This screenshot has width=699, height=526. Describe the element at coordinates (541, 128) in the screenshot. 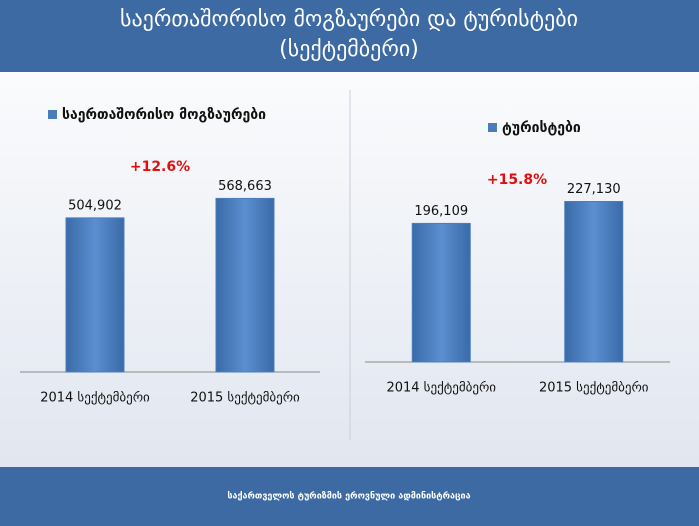

I see `legend-label: ტურისტები` at that location.